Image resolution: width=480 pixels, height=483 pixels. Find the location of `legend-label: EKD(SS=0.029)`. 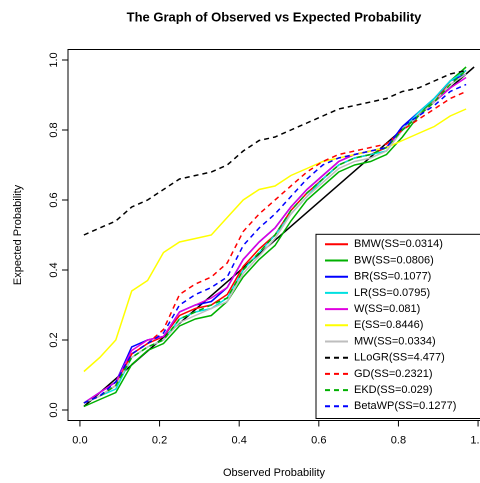

legend-label: EKD(SS=0.029) is located at coordinates (393, 390).